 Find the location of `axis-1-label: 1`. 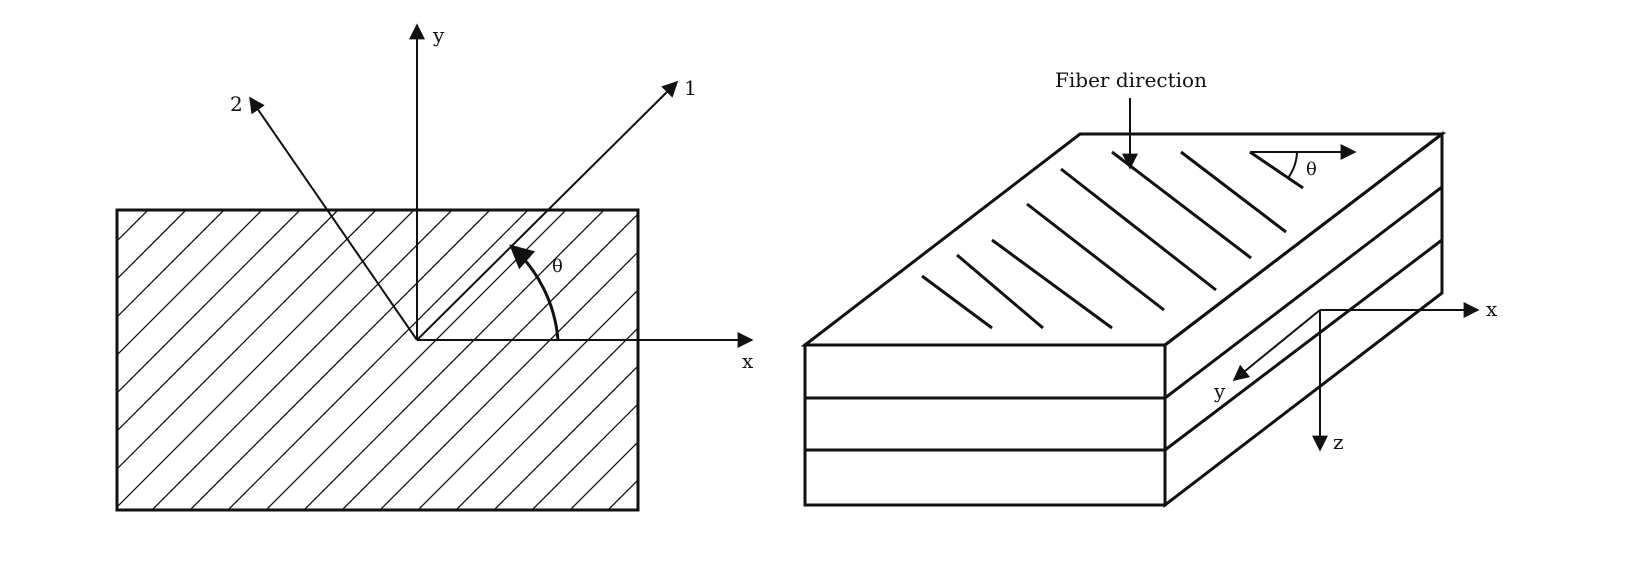

axis-1-label: 1 is located at coordinates (690, 88).